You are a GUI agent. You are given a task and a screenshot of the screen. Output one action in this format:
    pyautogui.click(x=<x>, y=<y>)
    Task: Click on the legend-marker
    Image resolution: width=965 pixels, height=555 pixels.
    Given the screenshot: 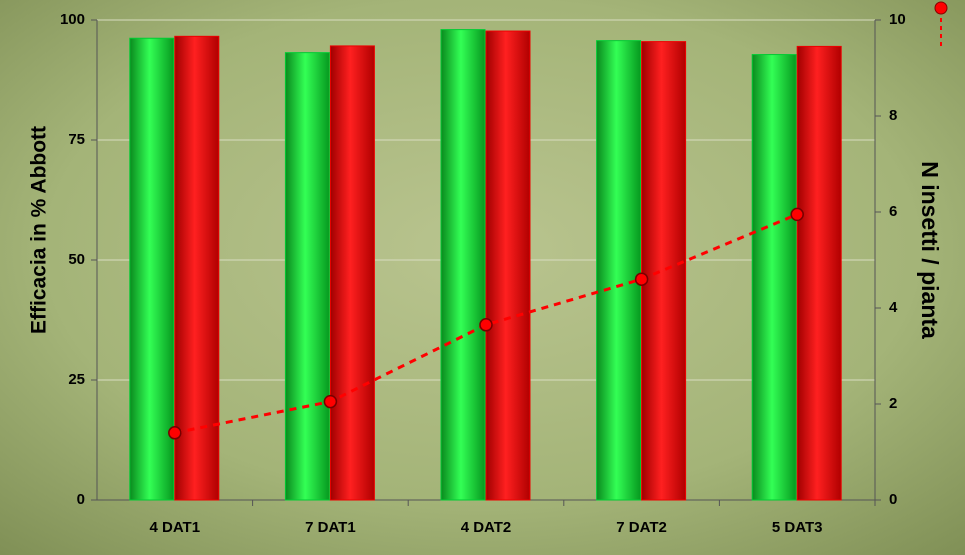 What is the action you would take?
    pyautogui.click(x=941, y=8)
    